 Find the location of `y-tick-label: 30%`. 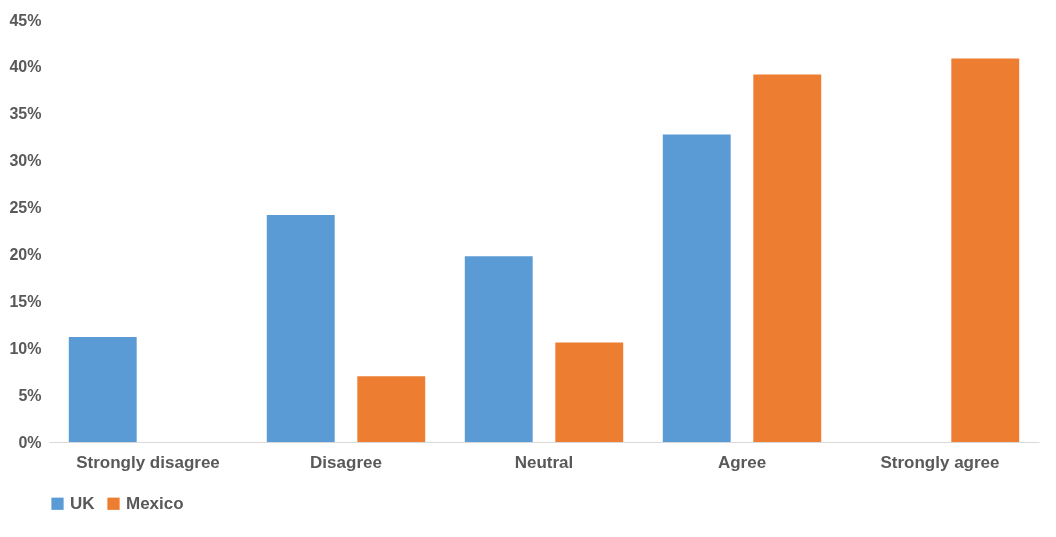

y-tick-label: 30% is located at coordinates (25, 161).